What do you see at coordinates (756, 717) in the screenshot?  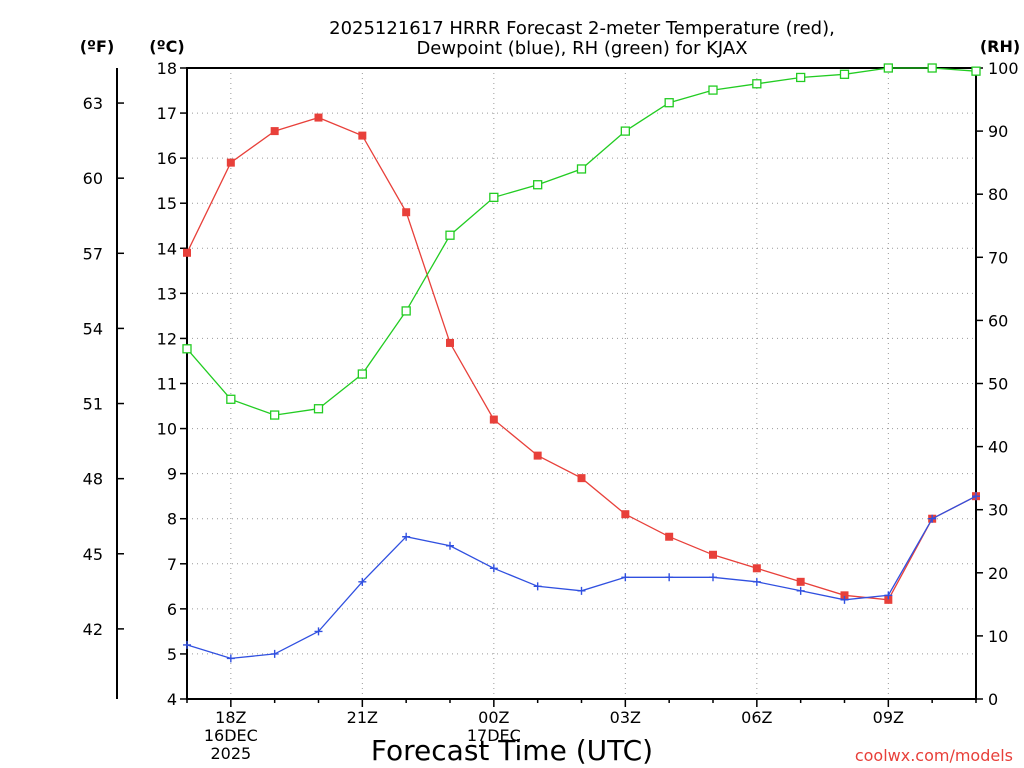 I see `x-tick-label: 06Z` at bounding box center [756, 717].